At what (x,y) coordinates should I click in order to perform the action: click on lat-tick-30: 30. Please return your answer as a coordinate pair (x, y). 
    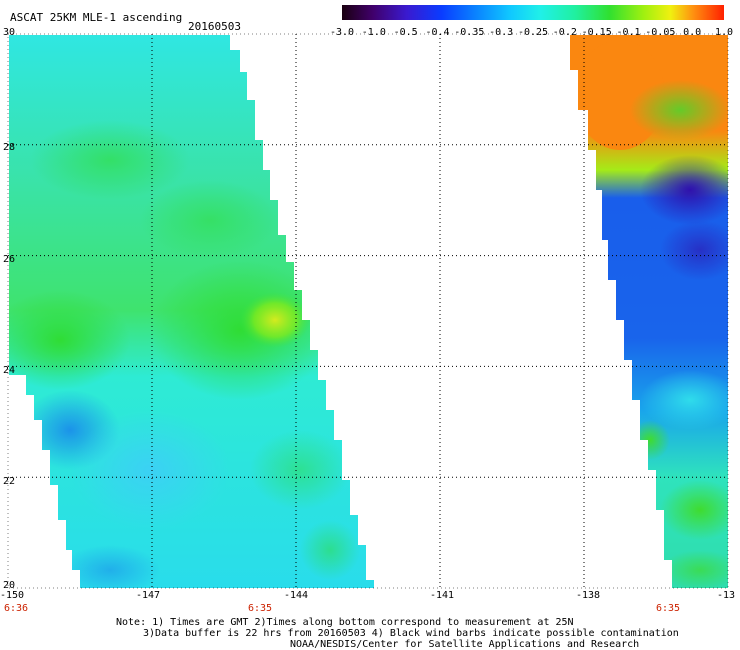
    Looking at the image, I should click on (9, 32).